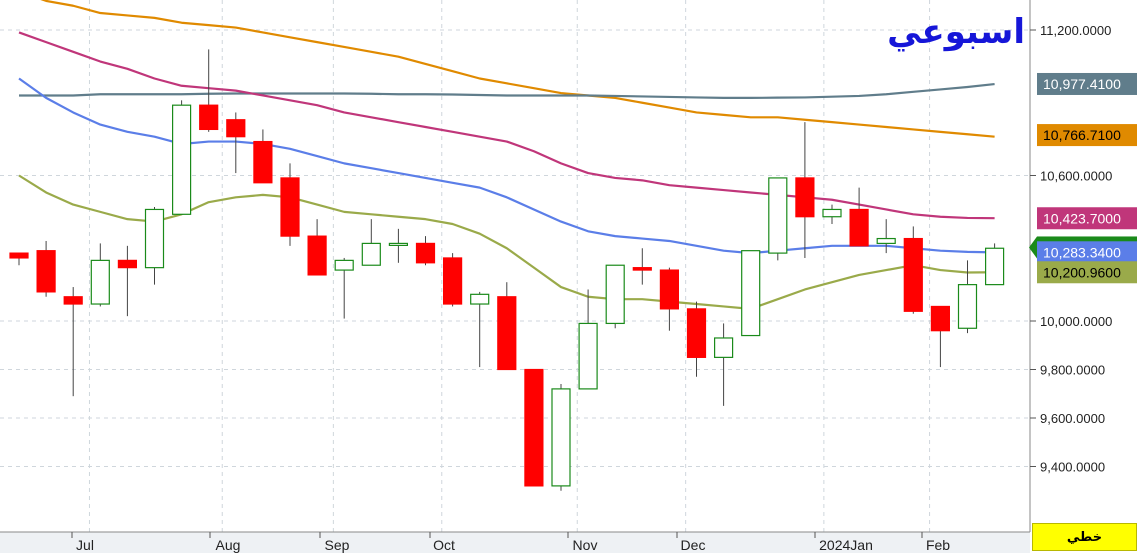 This screenshot has width=1137, height=553. What do you see at coordinates (228, 545) in the screenshot?
I see `x-tick-label: Aug` at bounding box center [228, 545].